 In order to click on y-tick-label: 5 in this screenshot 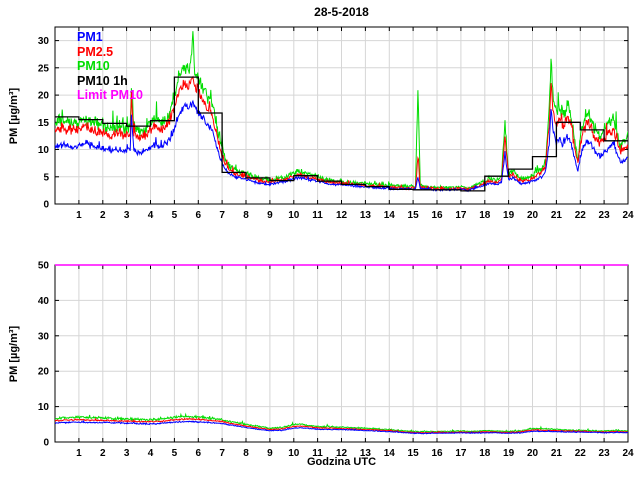, I will do `click(46, 177)`.